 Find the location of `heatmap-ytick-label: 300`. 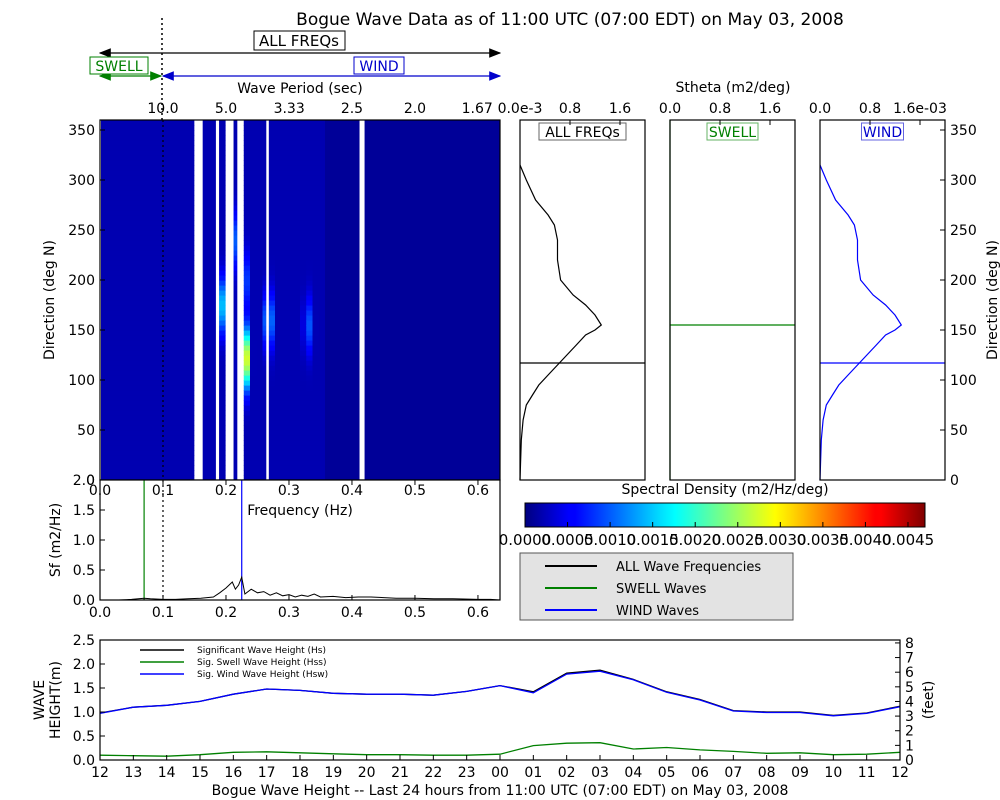

heatmap-ytick-label: 300 is located at coordinates (81, 181).